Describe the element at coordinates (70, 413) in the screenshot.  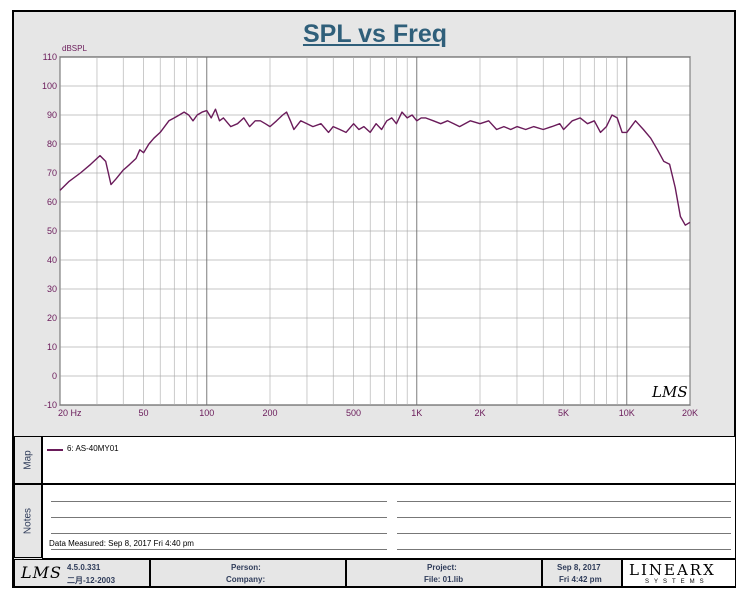
I see `x-tick-label: 20 Hz` at that location.